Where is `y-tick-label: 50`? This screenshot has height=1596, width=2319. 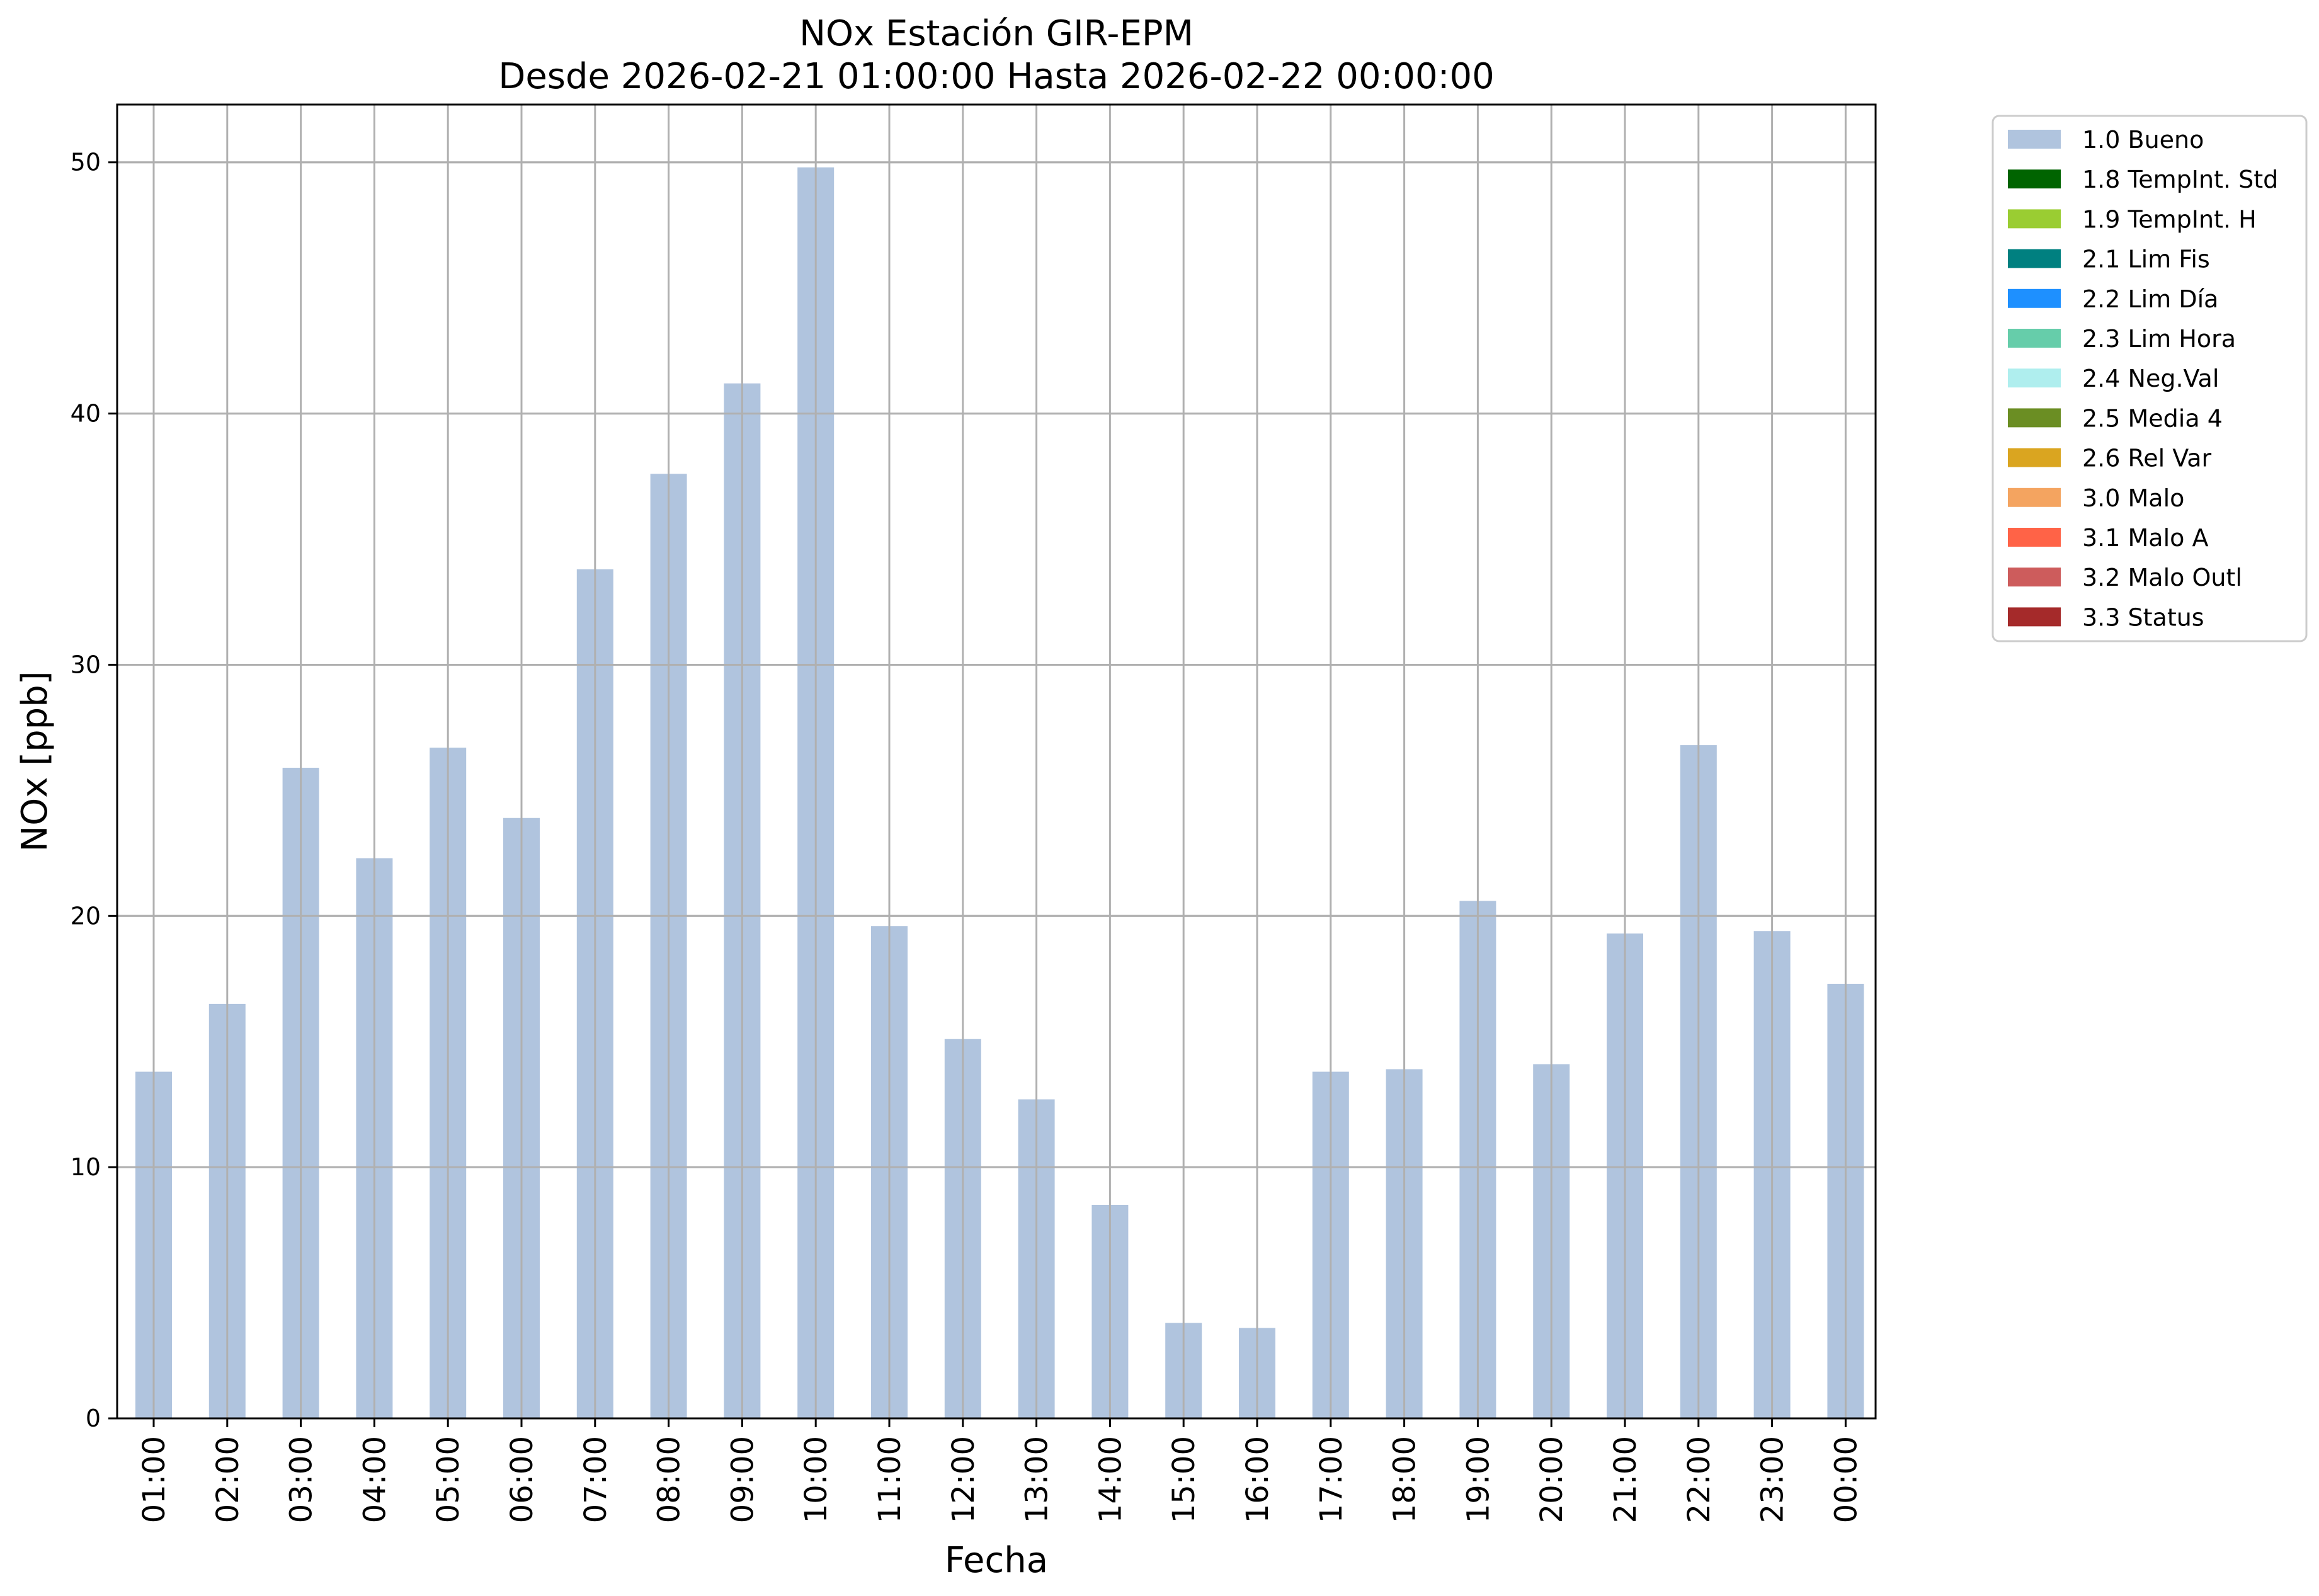
y-tick-label: 50 is located at coordinates (86, 162).